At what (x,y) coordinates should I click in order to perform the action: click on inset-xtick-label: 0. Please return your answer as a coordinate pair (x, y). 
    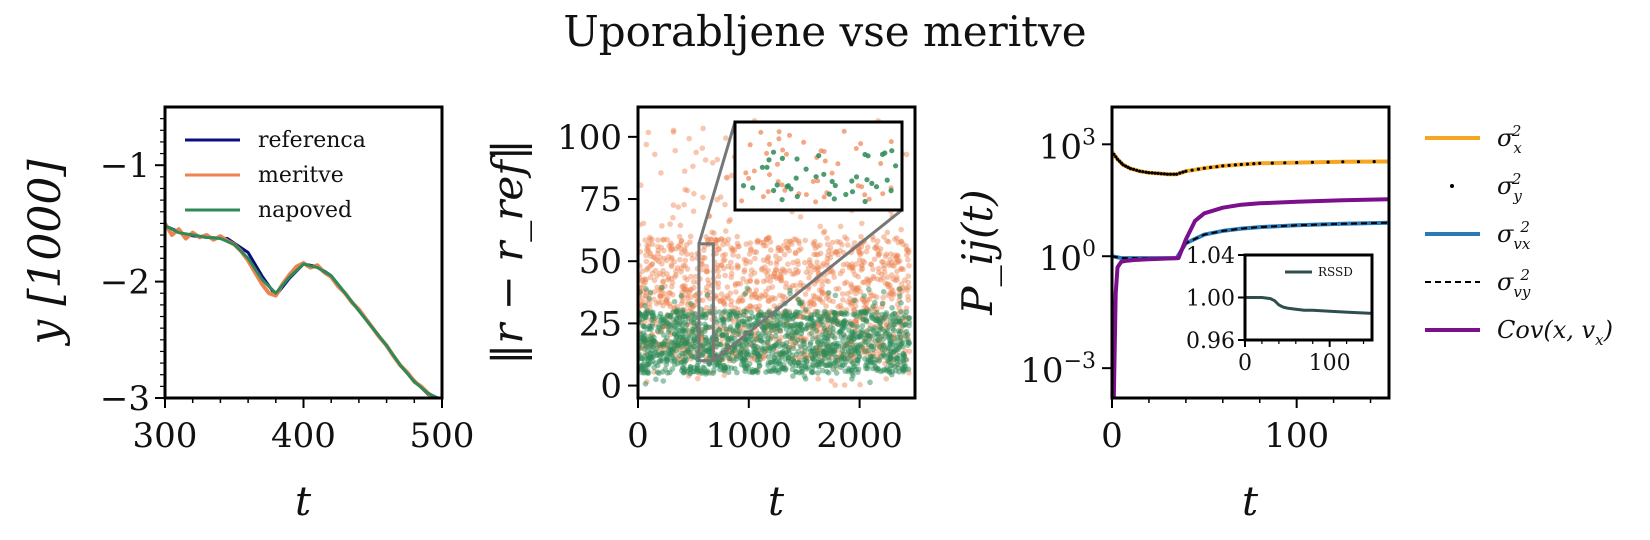
    Looking at the image, I should click on (1245, 363).